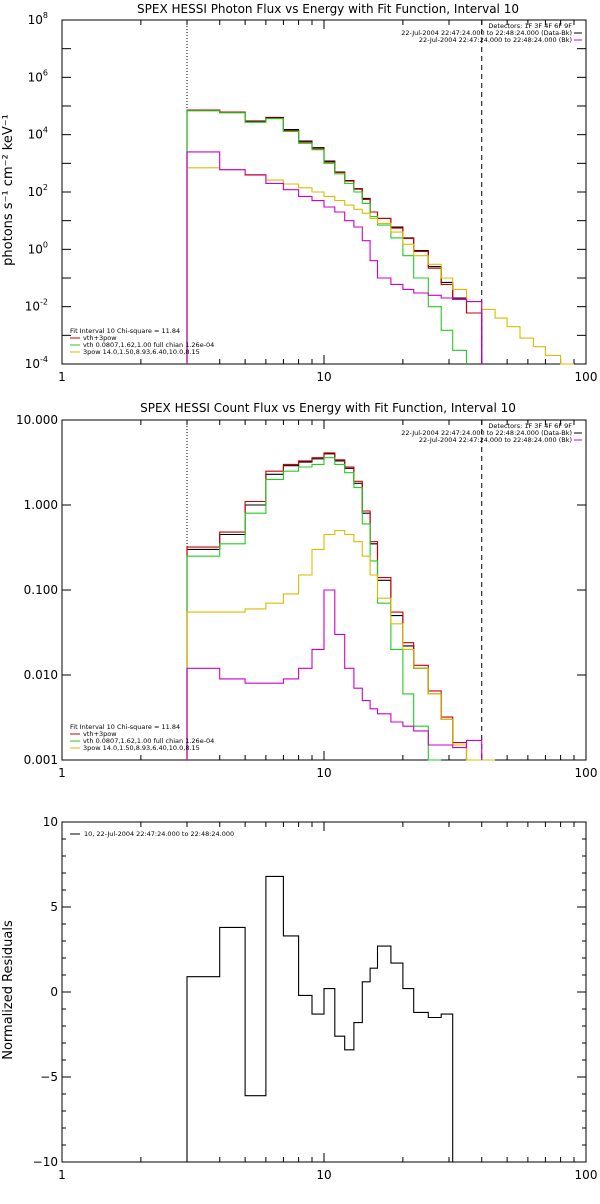 The height and width of the screenshot is (1204, 600). Describe the element at coordinates (36, 363) in the screenshot. I see `y-tick-label: 10⁻⁴` at that location.